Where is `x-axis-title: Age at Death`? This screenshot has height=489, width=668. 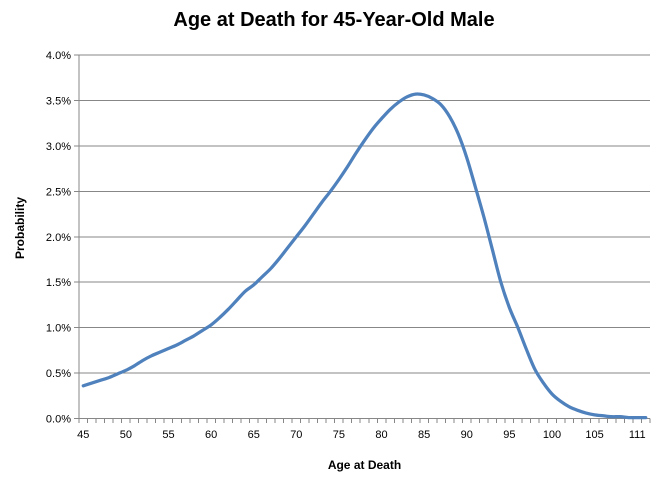
x-axis-title: Age at Death is located at coordinates (364, 465).